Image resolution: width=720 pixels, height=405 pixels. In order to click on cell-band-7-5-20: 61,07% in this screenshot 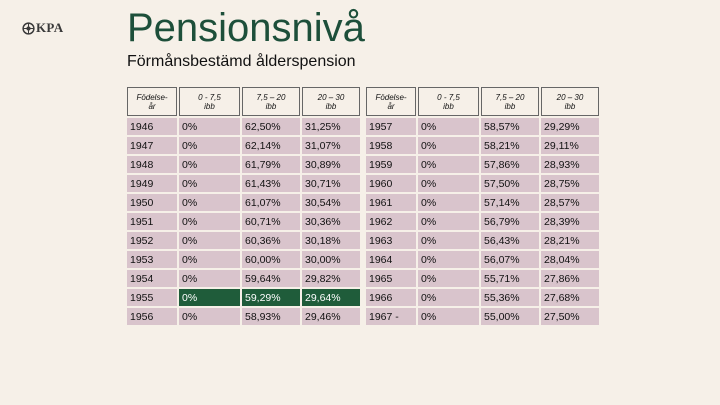, I will do `click(271, 202)`.